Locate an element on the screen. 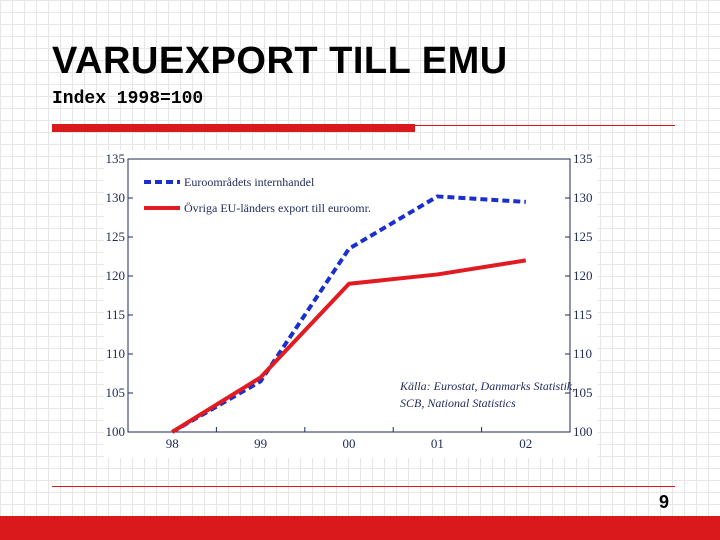 The height and width of the screenshot is (540, 720). x-tick-label: 99 is located at coordinates (260, 443).